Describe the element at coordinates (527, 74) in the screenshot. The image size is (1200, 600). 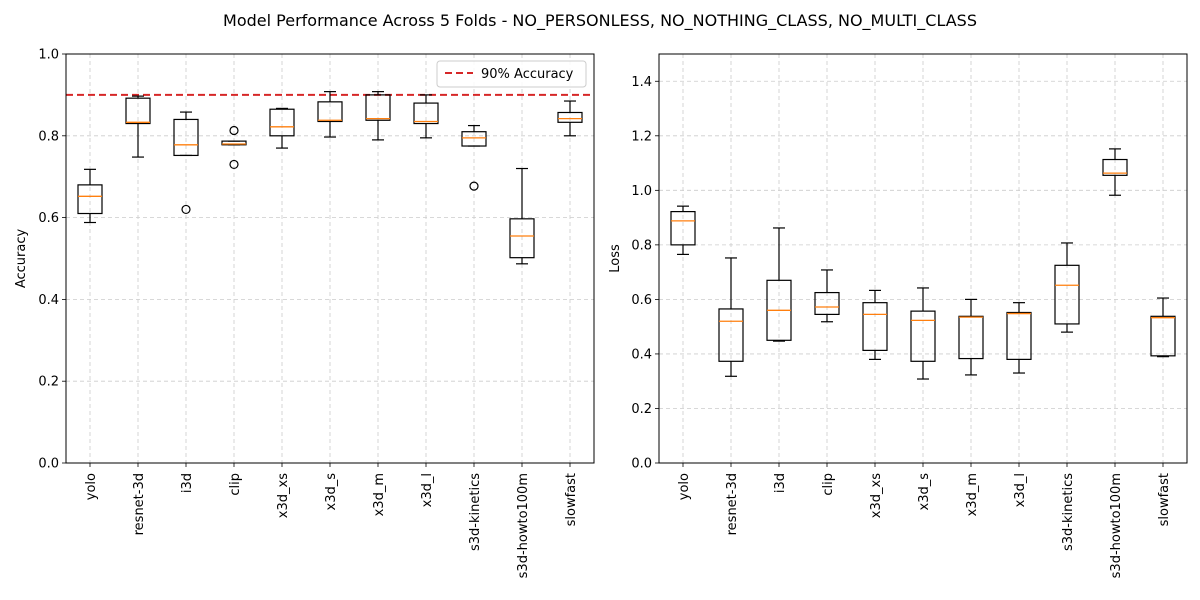
I see `legend-label: 90% Accuracy` at that location.